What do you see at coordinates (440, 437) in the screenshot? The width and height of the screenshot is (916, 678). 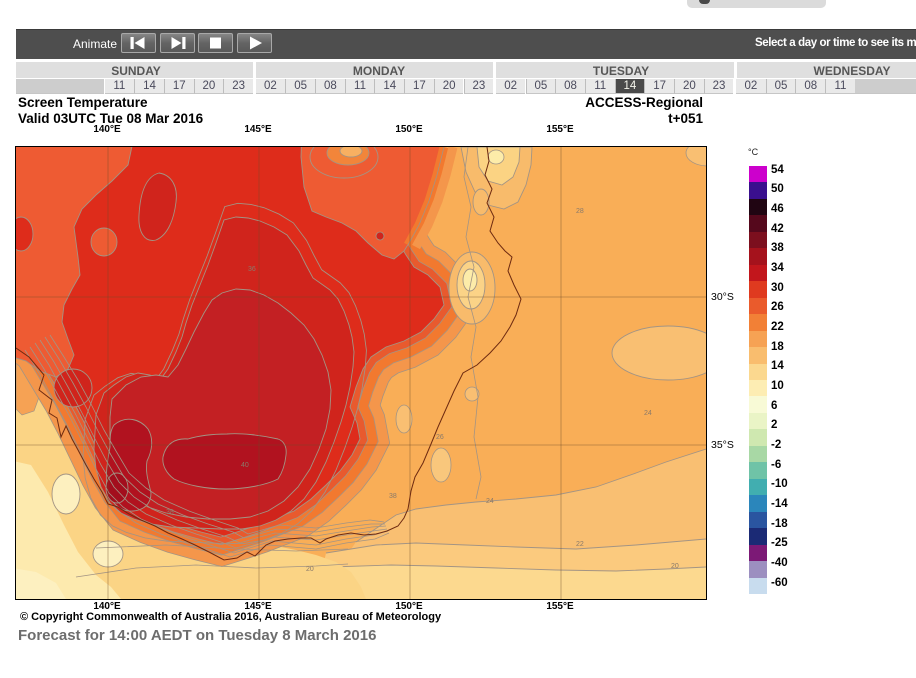 I see `svg-text: 26` at bounding box center [440, 437].